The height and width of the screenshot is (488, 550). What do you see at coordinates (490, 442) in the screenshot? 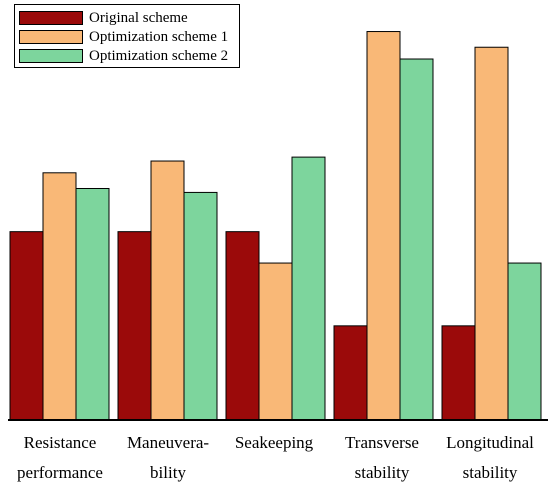
I see `category-label-line1: Longitudinal` at bounding box center [490, 442].